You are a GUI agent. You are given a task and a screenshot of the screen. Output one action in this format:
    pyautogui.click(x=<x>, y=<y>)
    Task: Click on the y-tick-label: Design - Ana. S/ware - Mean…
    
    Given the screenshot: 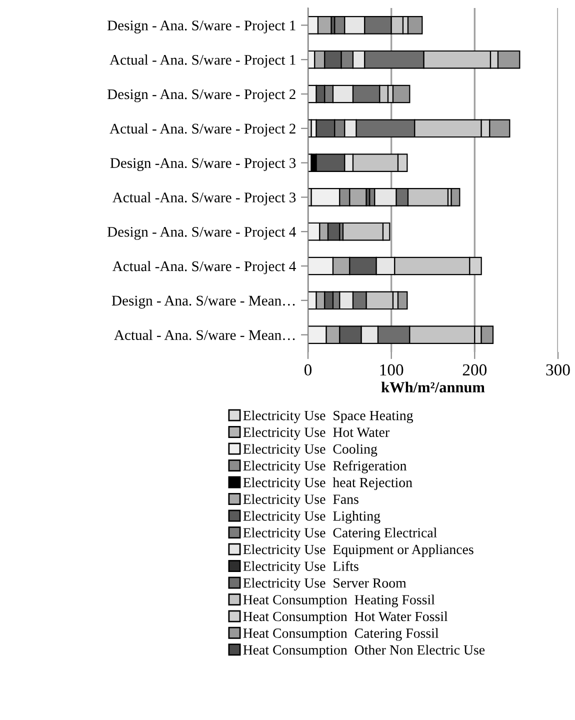 What is the action you would take?
    pyautogui.click(x=203, y=302)
    